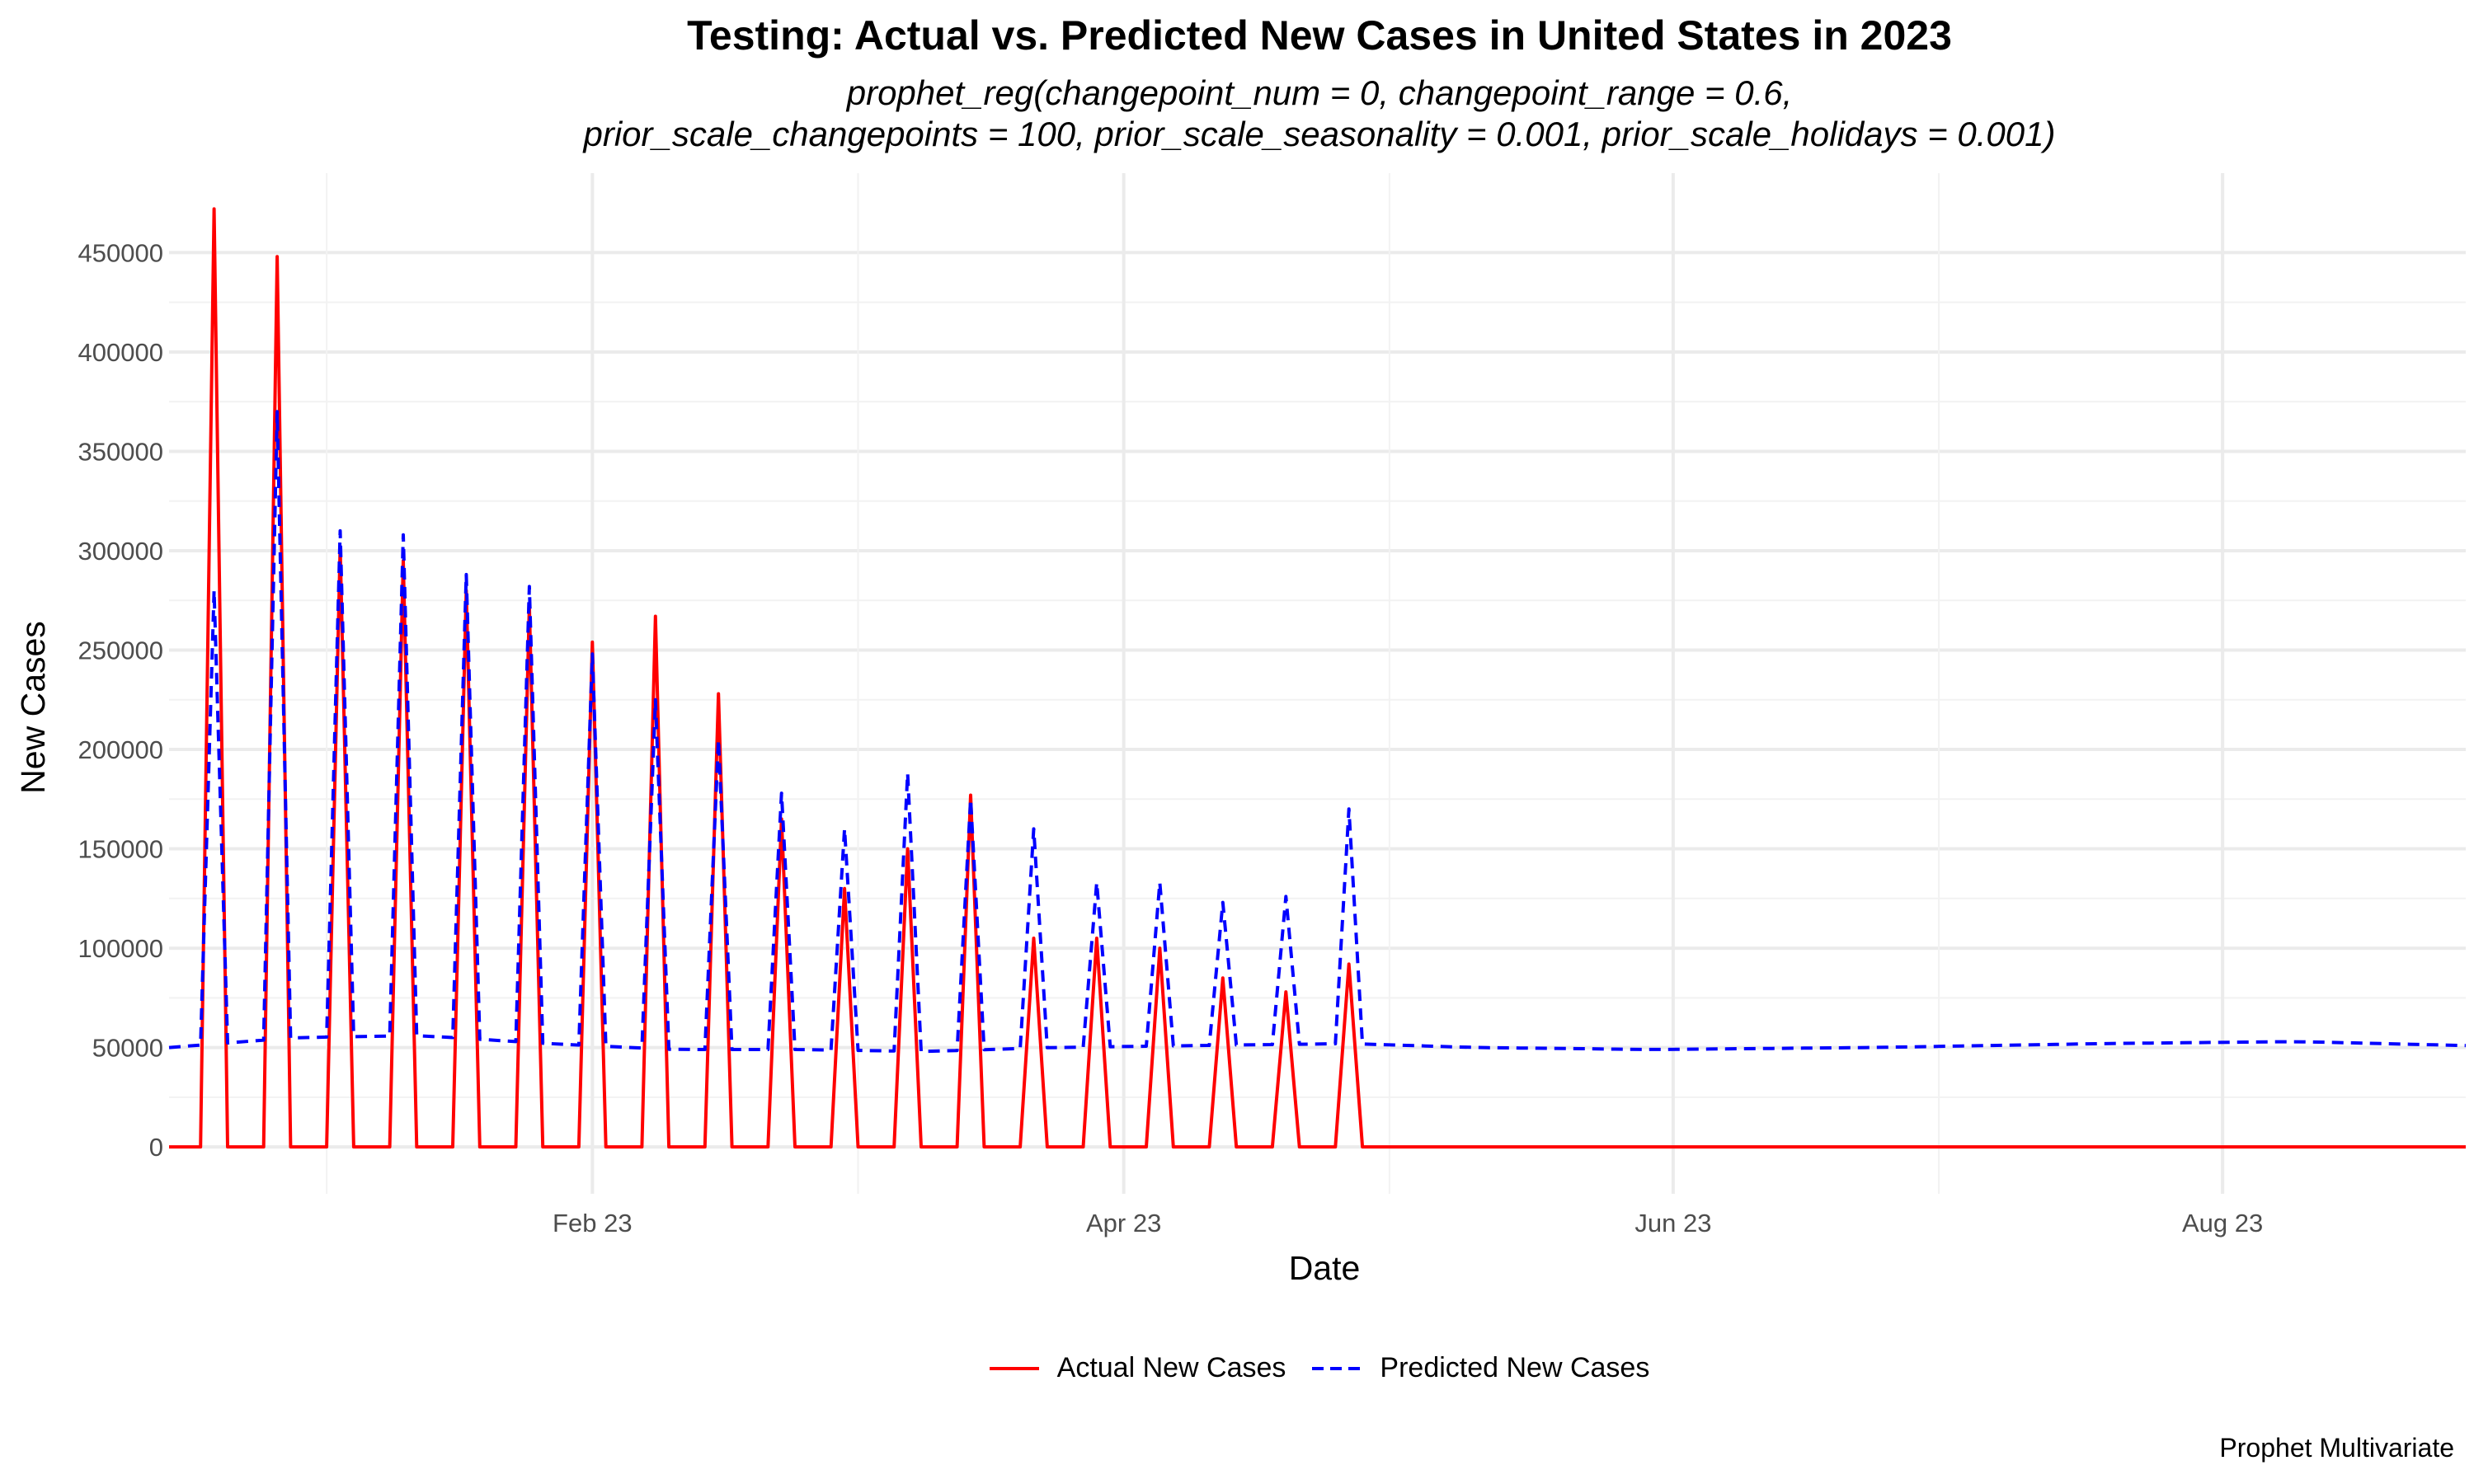 This screenshot has height=1484, width=2474. I want to click on legend-item-predicted: Predicted New Cases, so click(1480, 1368).